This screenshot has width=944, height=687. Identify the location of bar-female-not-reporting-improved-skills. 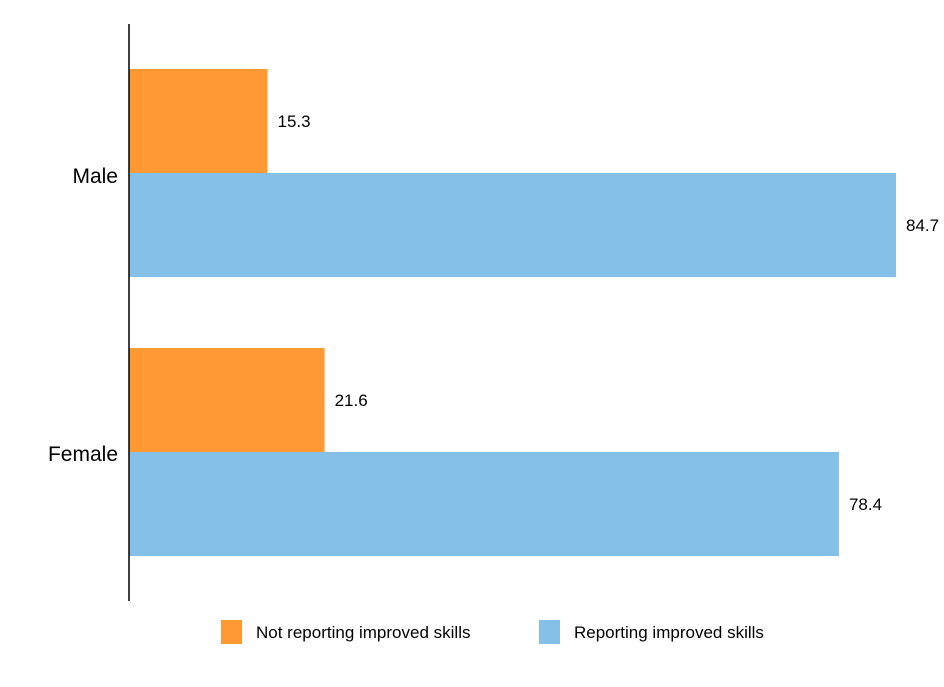
(227, 400).